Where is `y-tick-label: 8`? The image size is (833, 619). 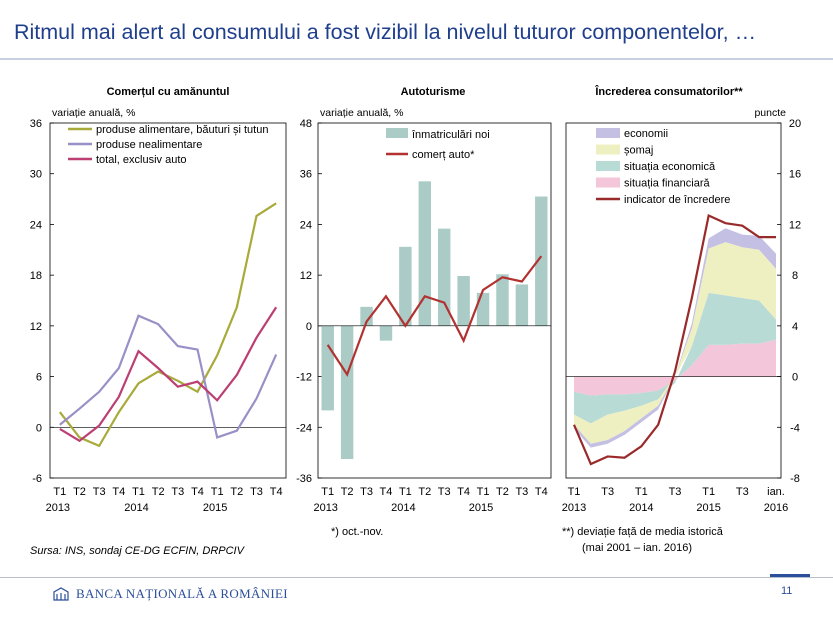 y-tick-label: 8 is located at coordinates (795, 276).